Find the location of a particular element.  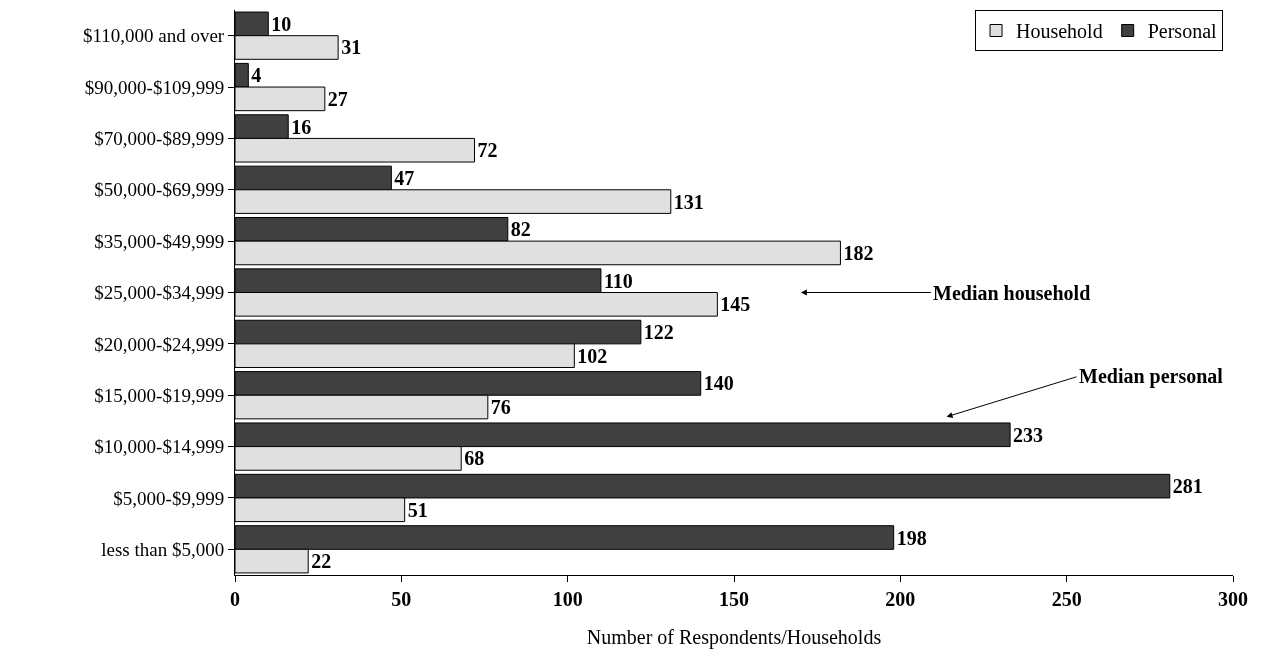

data-label: 72 is located at coordinates (487, 150).